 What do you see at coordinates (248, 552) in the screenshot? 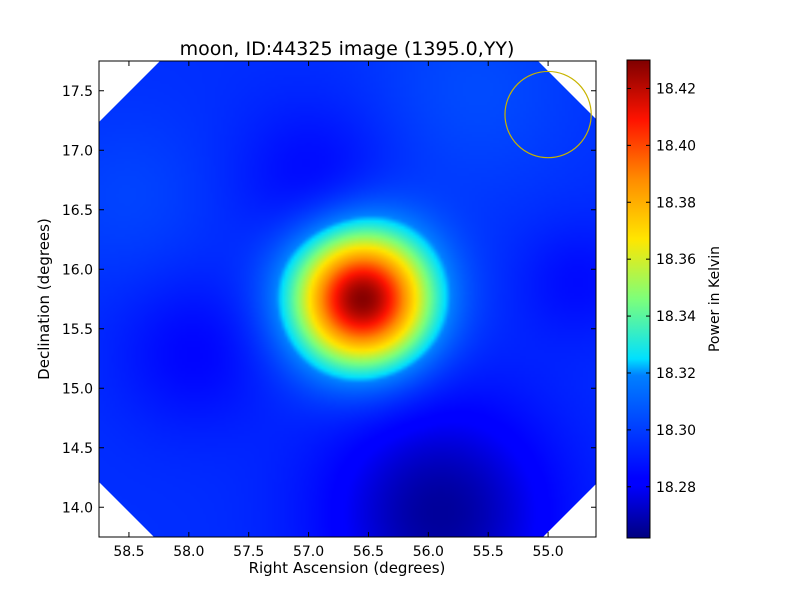
I see `x-tick-label: 57.5` at bounding box center [248, 552].